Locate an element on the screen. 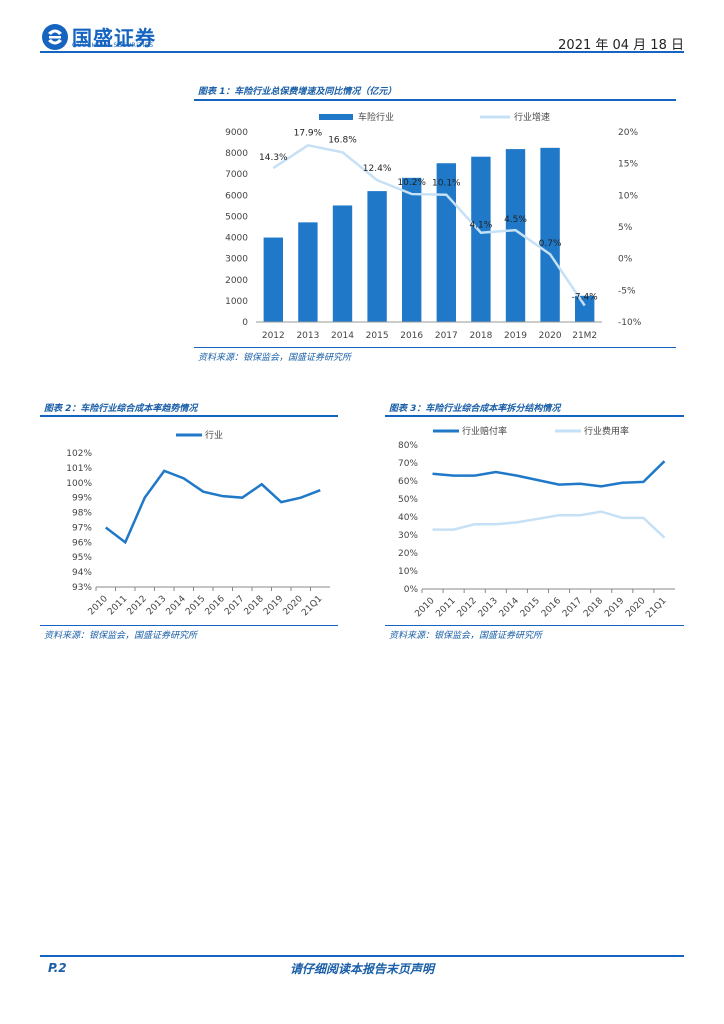  growth-data-label: 0.7% is located at coordinates (550, 244).